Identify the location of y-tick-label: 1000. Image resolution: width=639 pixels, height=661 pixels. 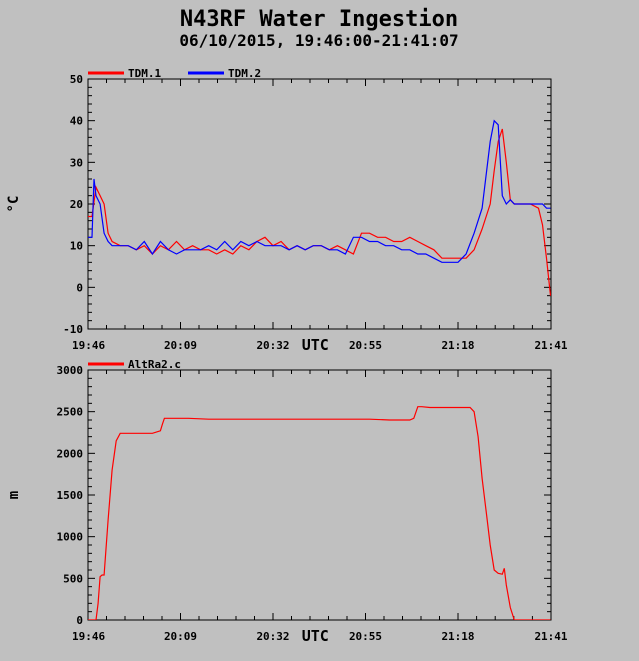
(70, 537).